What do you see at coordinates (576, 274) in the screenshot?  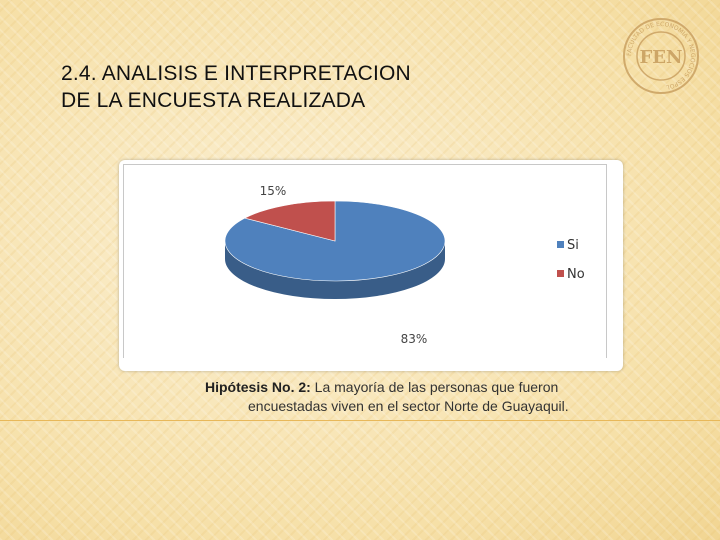 I see `legend-item-no-label: No` at bounding box center [576, 274].